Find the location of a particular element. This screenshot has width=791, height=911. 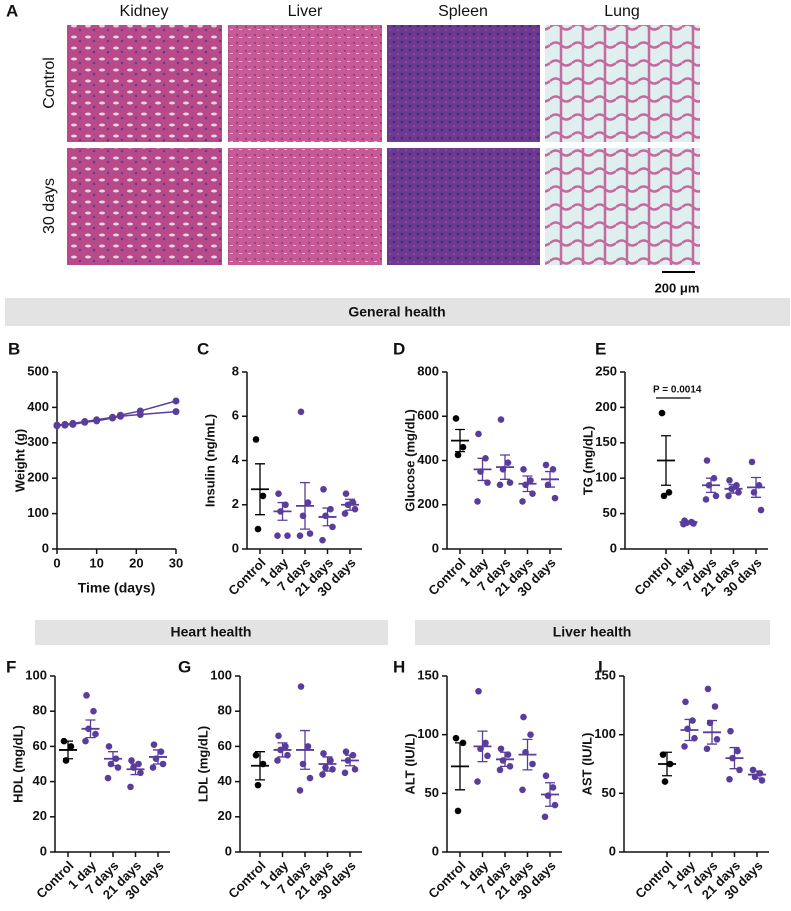

section-title: Heart health is located at coordinates (211, 632).